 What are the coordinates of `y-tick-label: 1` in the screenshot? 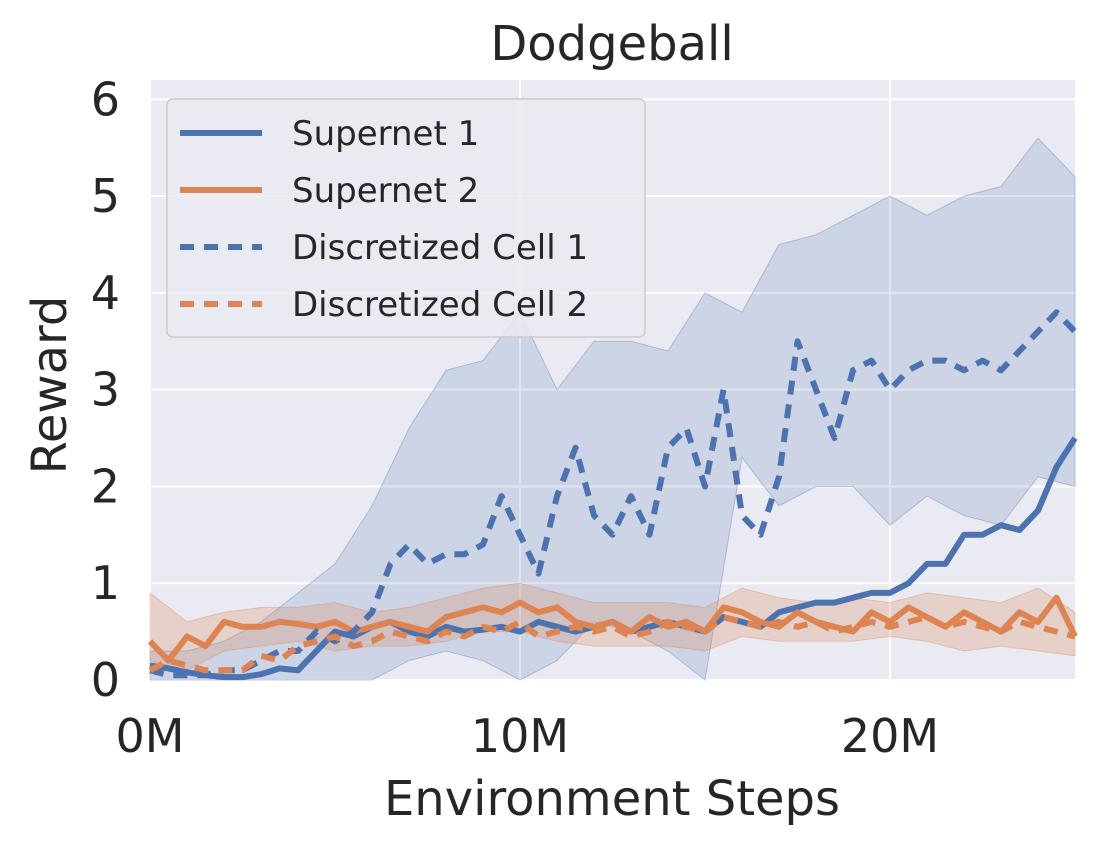 It's located at (105, 583).